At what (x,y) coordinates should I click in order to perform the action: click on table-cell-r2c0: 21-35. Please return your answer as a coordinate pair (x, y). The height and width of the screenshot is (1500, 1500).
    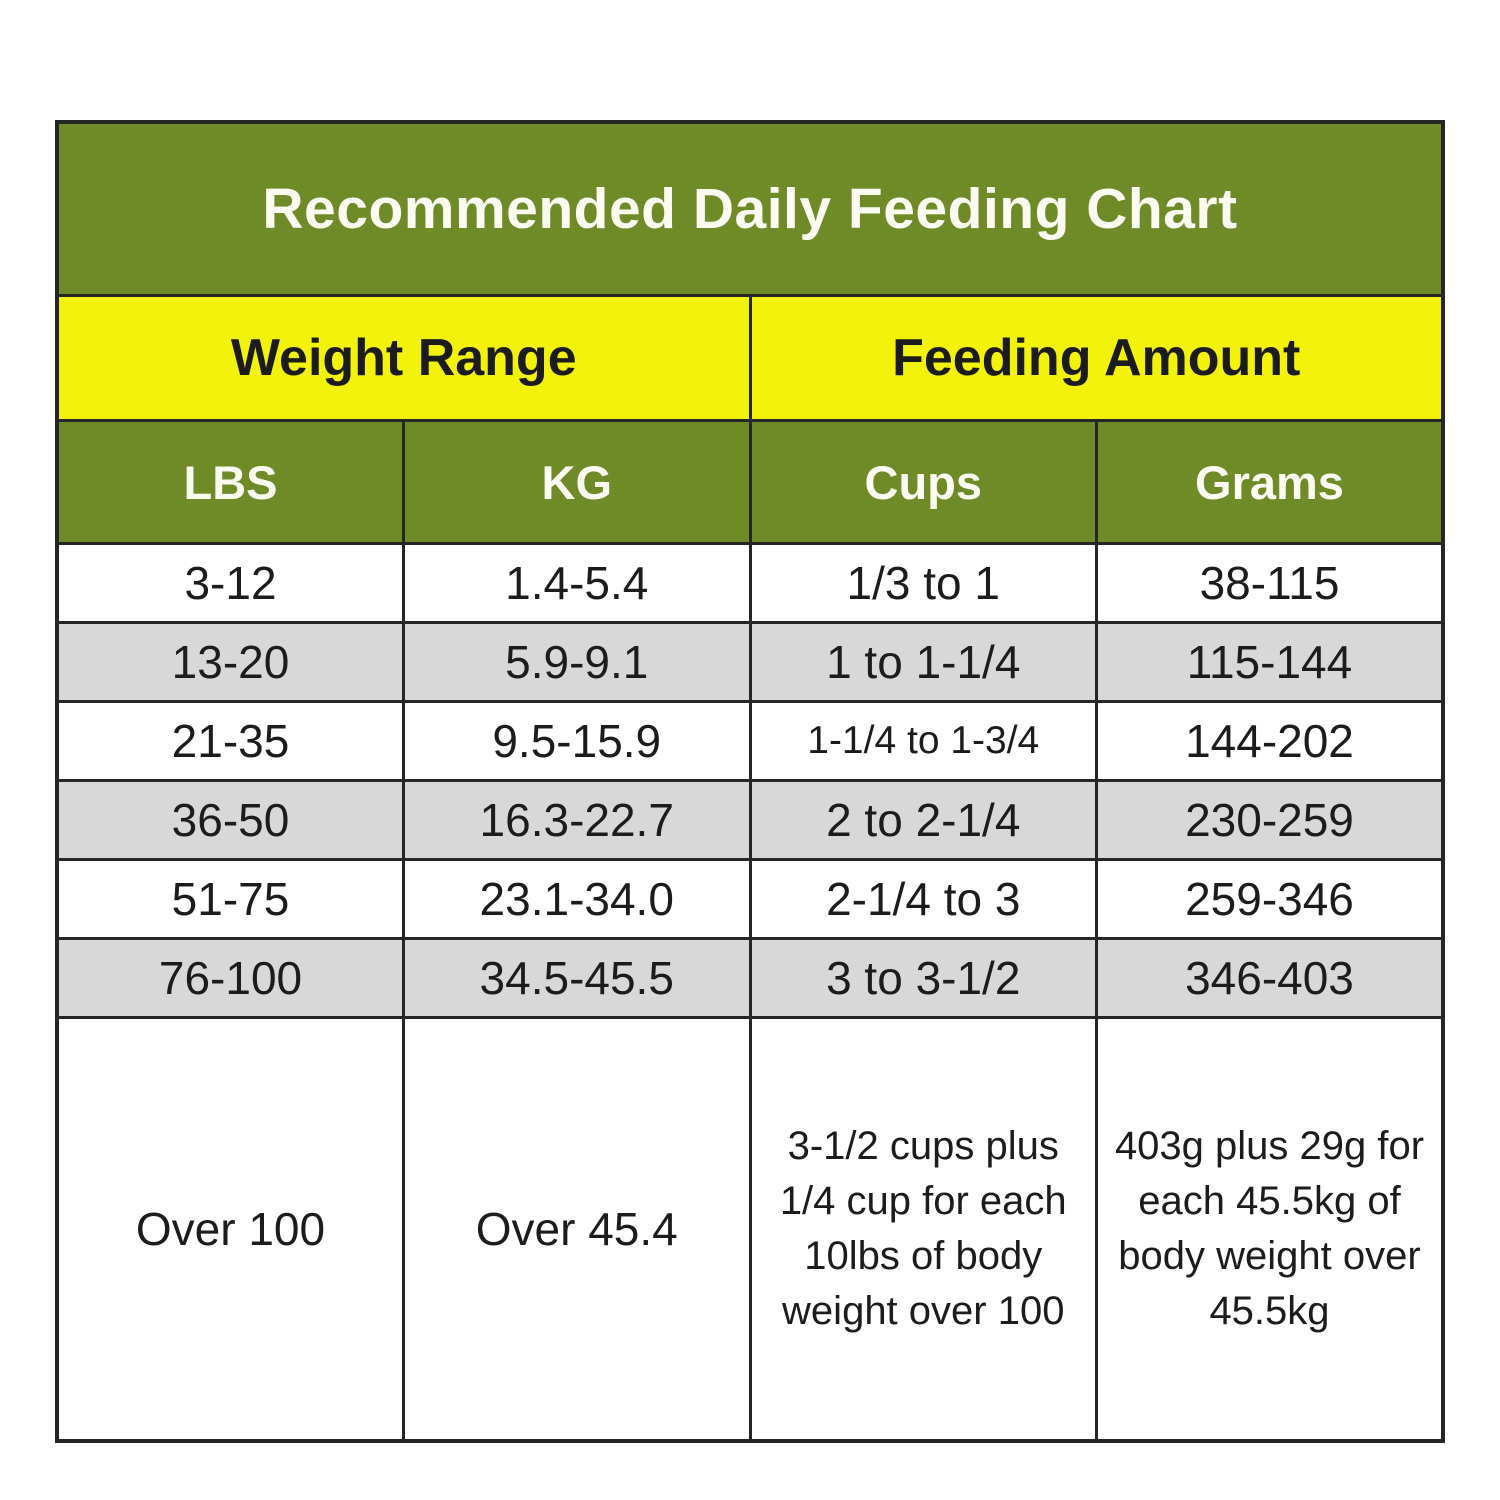
    Looking at the image, I should click on (230, 741).